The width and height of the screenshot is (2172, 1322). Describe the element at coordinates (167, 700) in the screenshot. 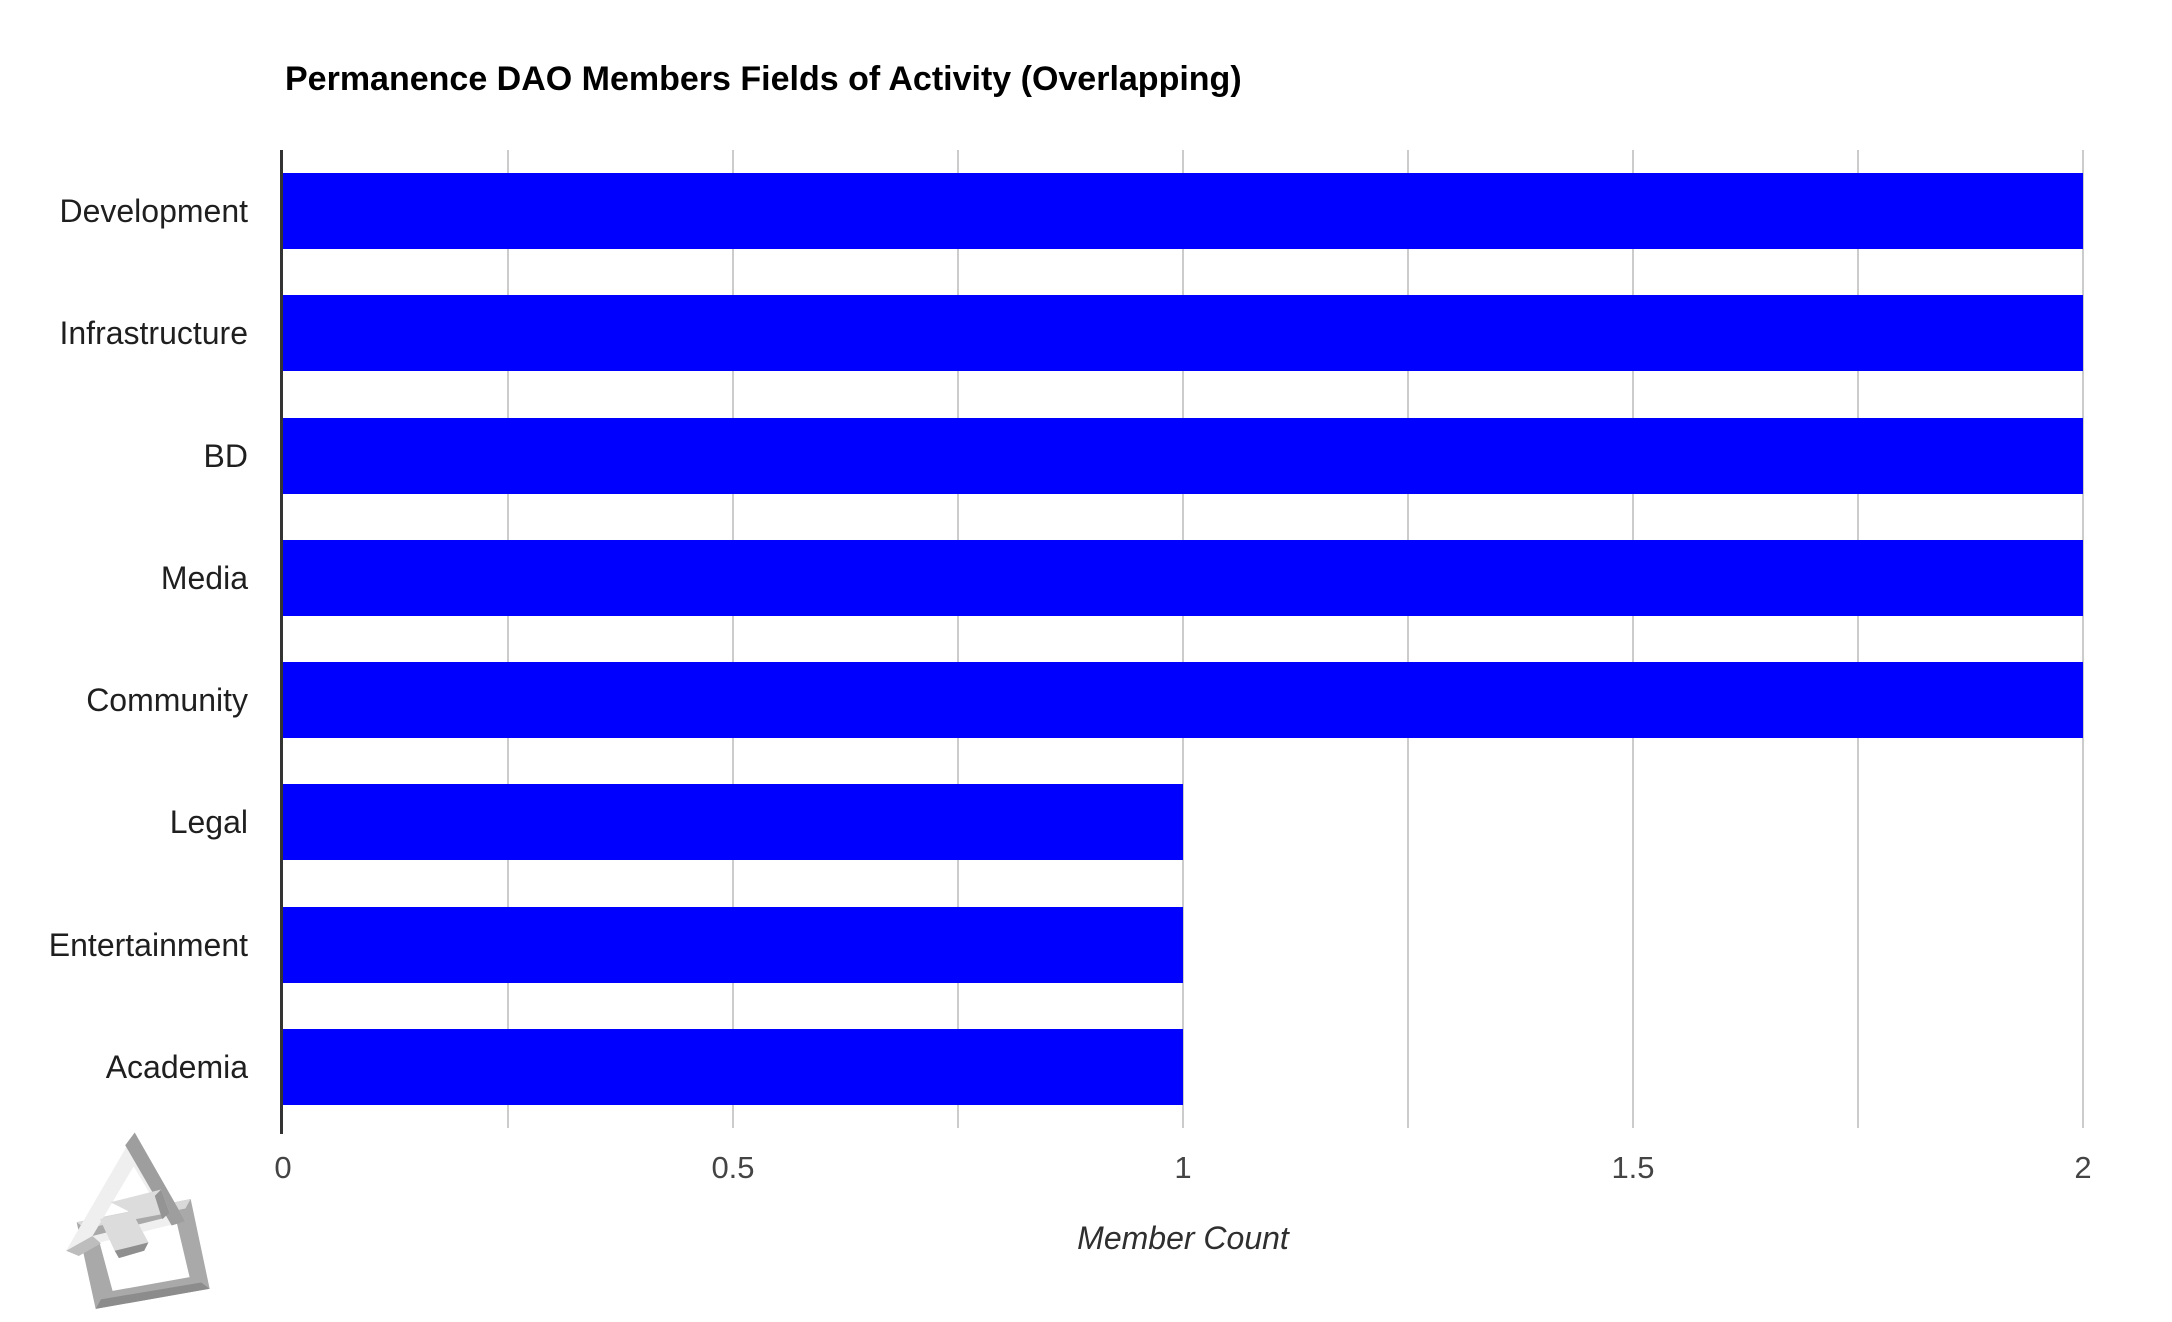

I see `category-label-community: Community` at that location.